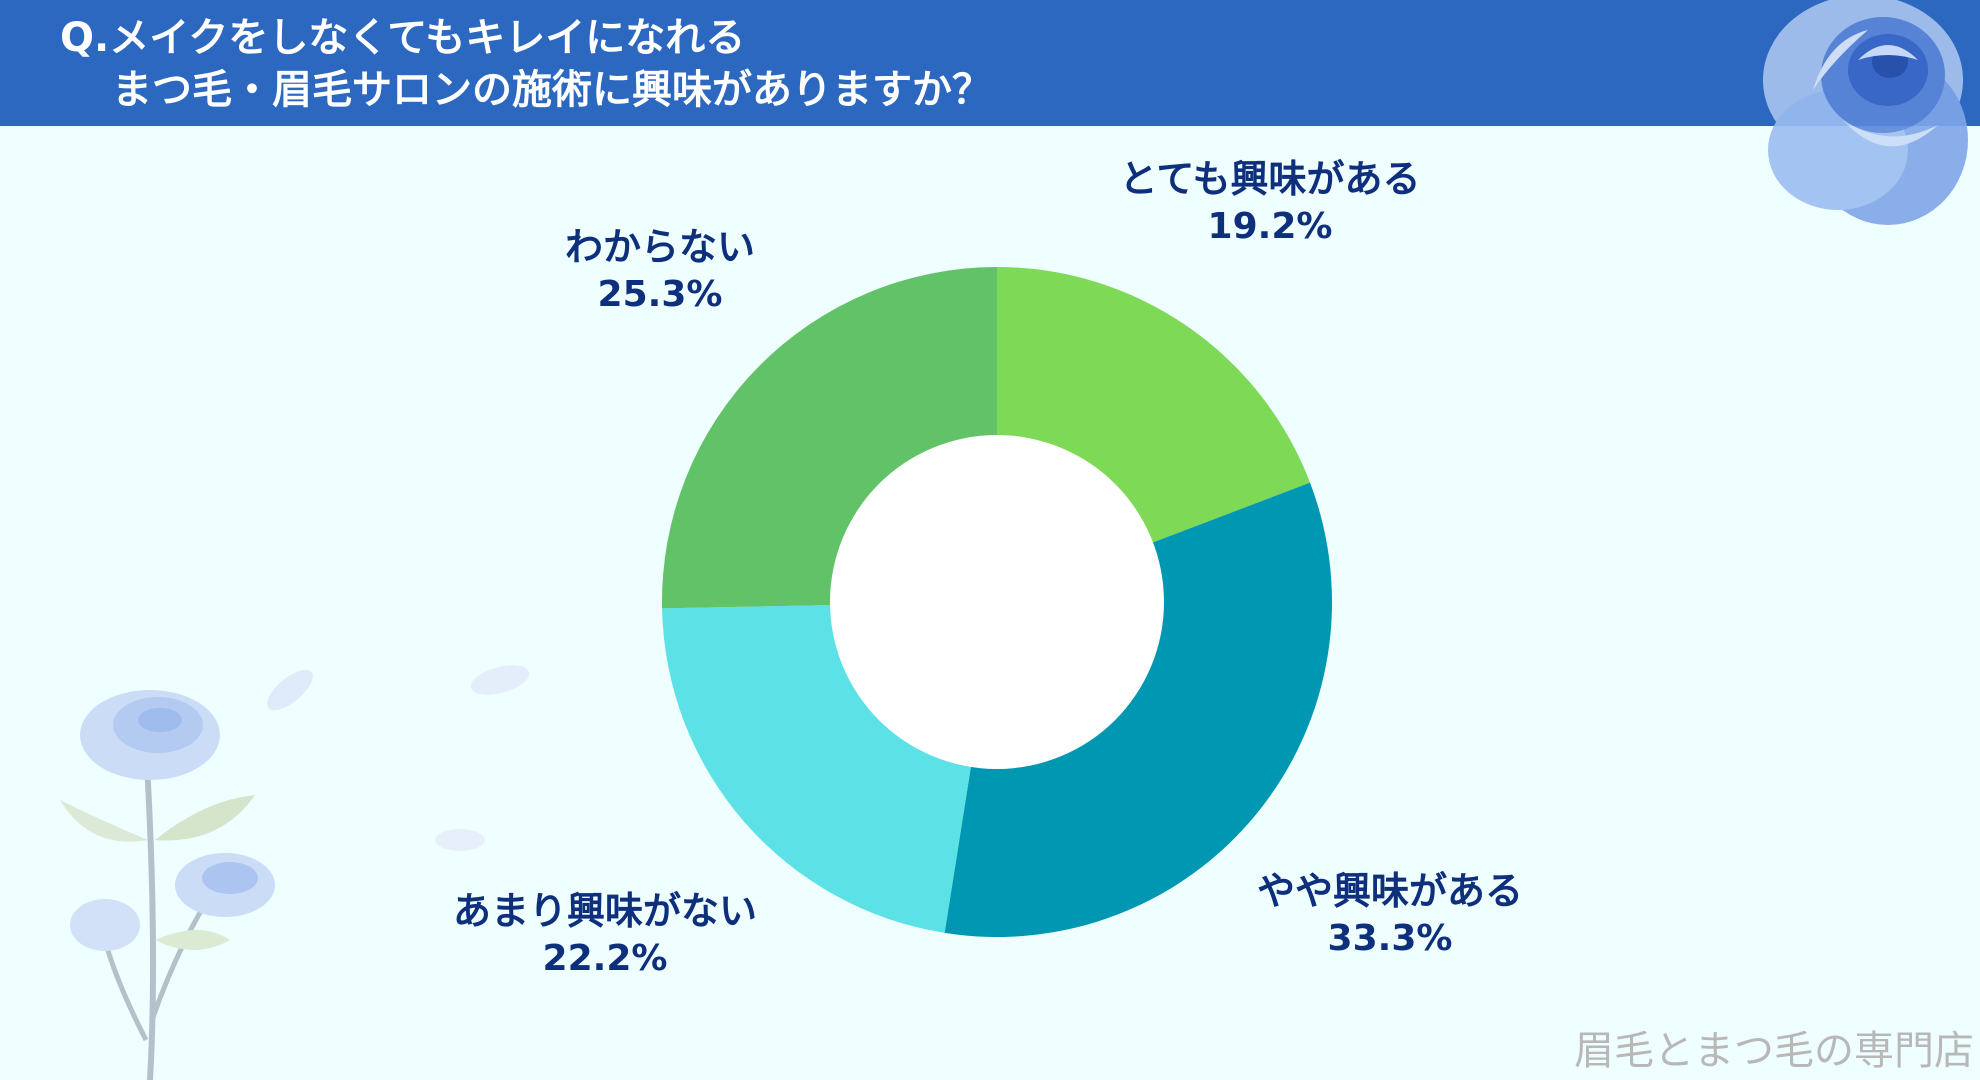  I want to click on slice-name-somewhat-interested: やや興味がある, so click(1389, 891).